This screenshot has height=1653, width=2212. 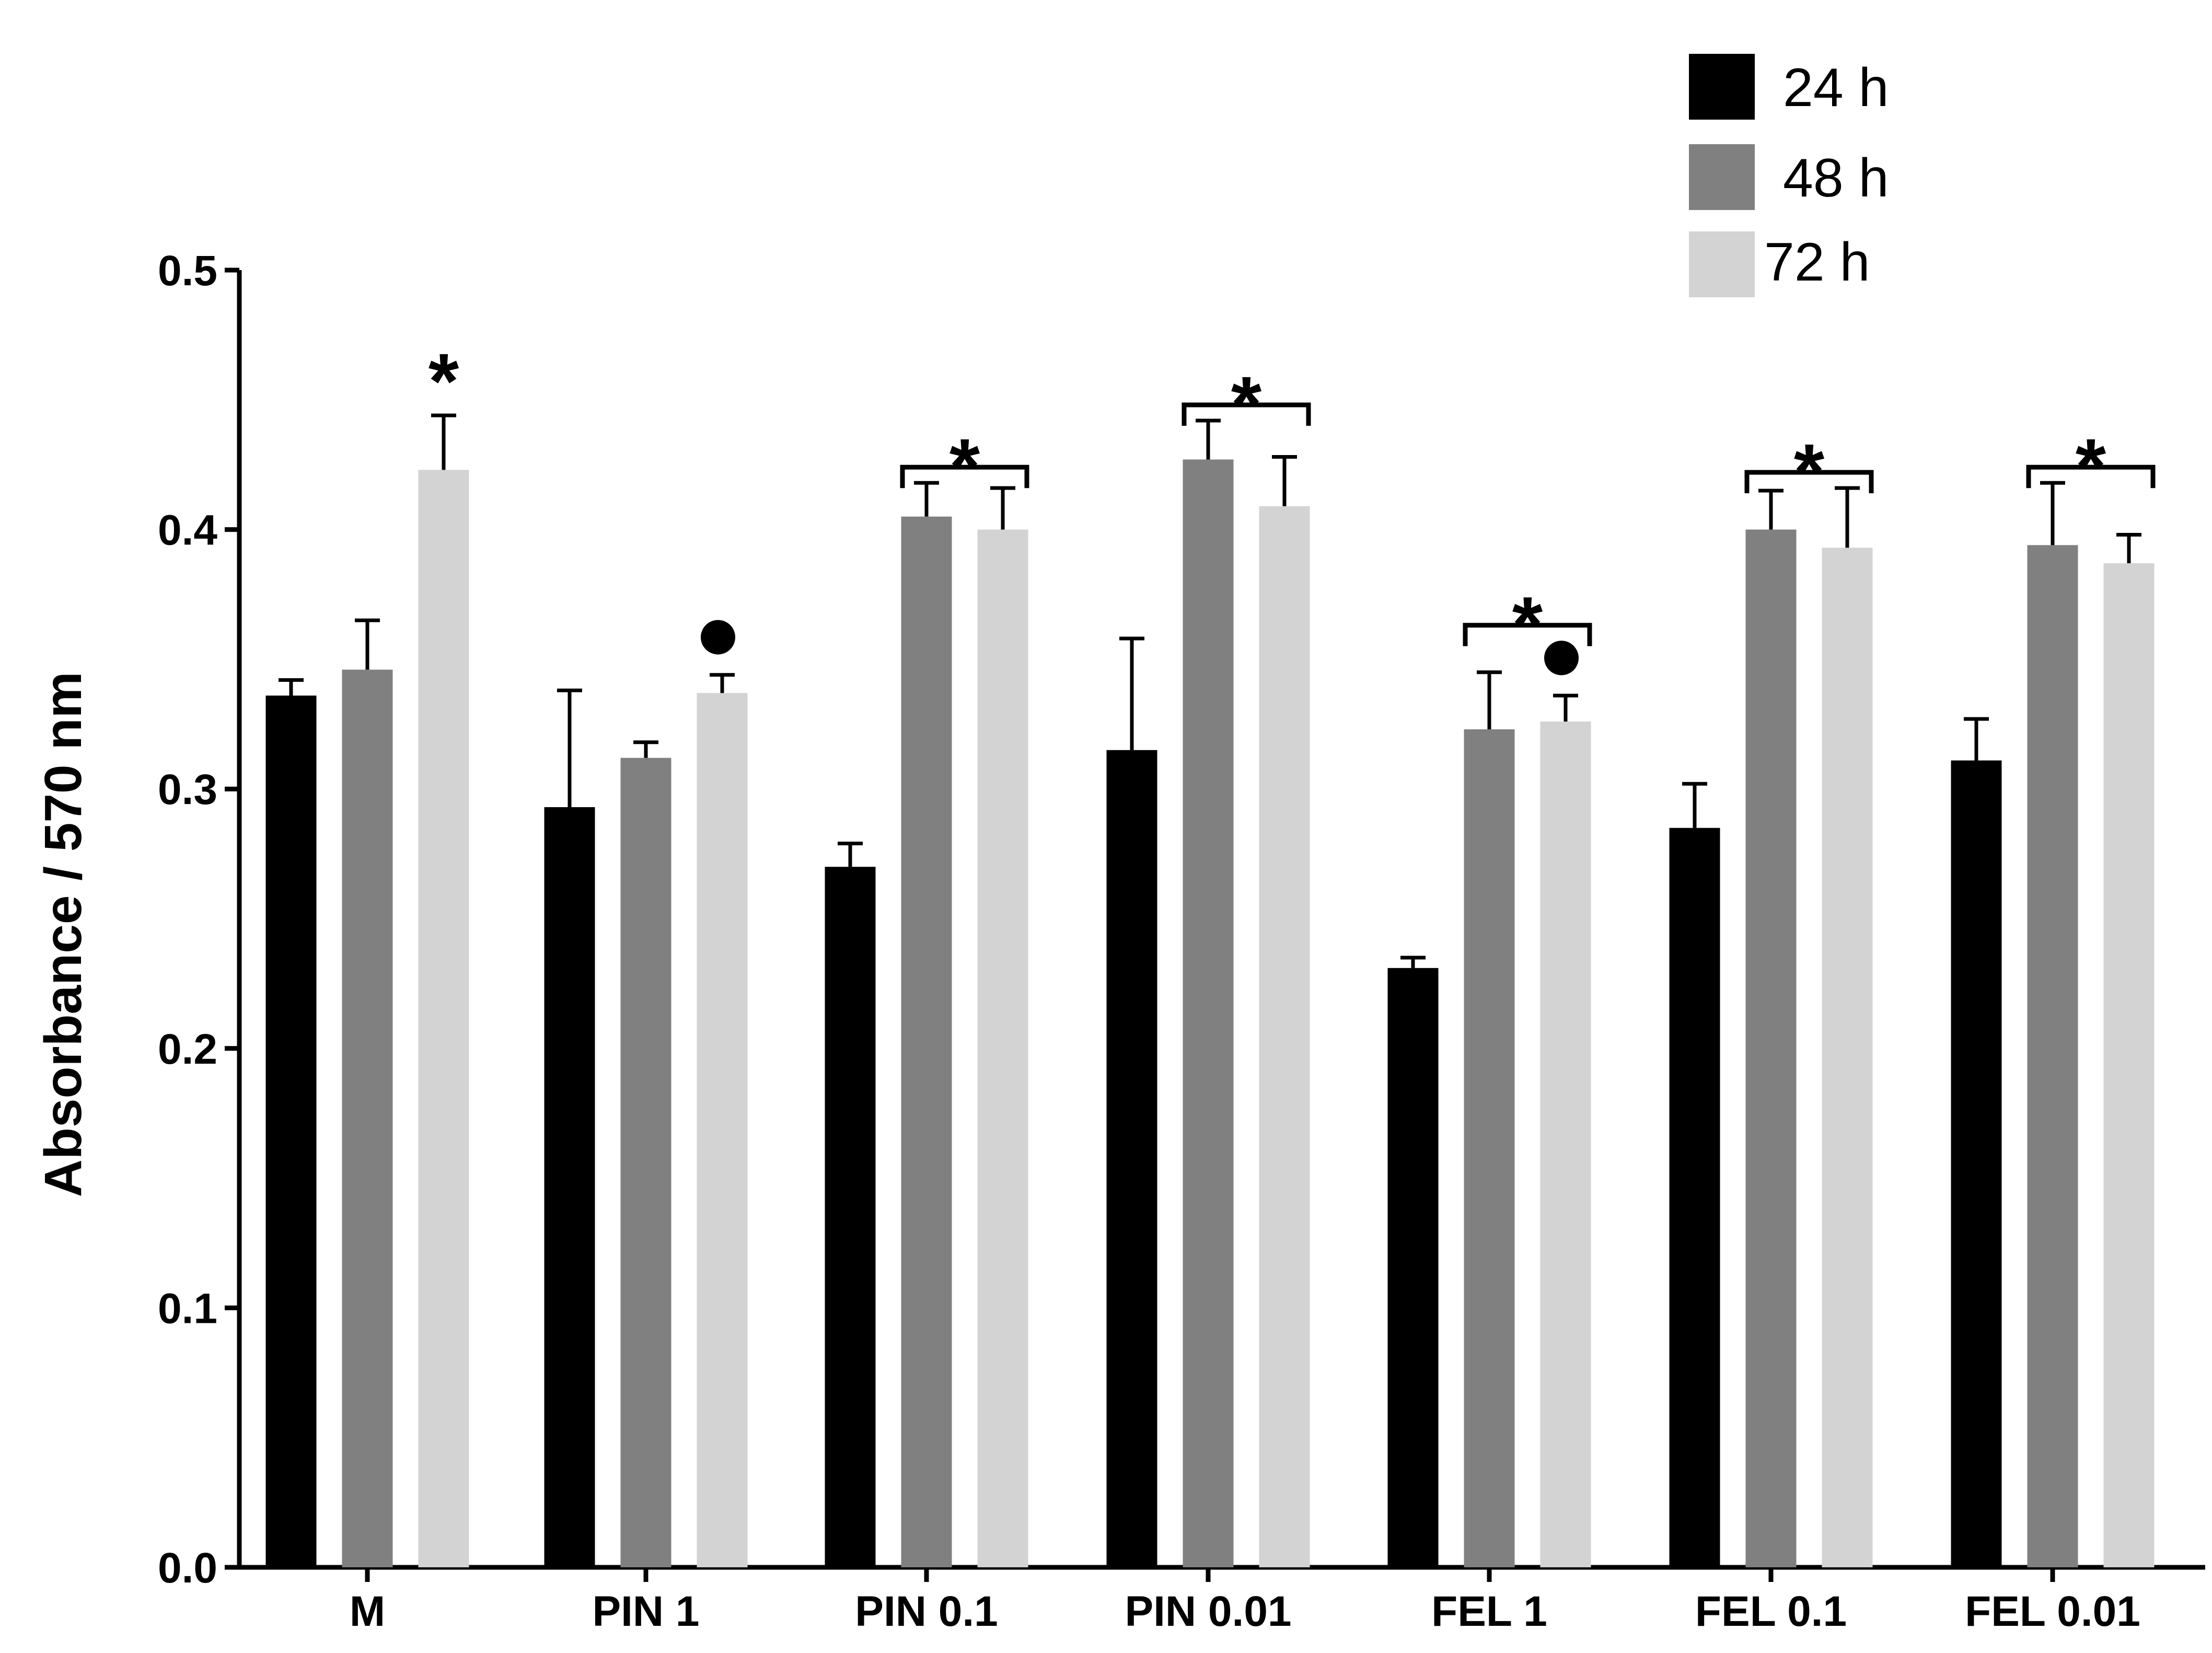 I want to click on y-tick-label: 0.3, so click(x=188, y=789).